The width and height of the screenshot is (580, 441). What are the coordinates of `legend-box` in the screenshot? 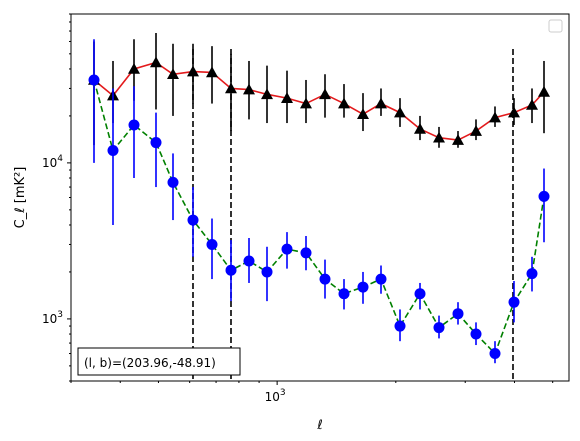 It's located at (555, 26).